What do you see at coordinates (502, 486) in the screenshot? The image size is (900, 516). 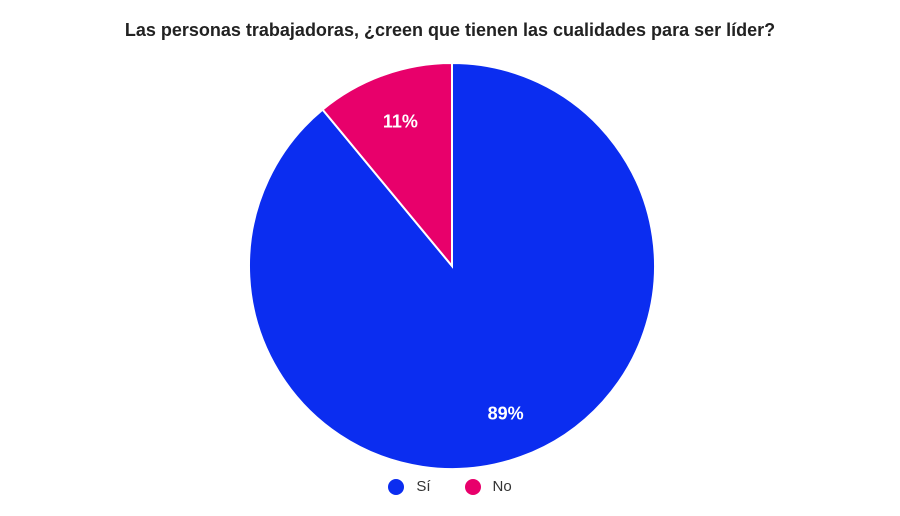 I see `legend-label-no: No` at bounding box center [502, 486].